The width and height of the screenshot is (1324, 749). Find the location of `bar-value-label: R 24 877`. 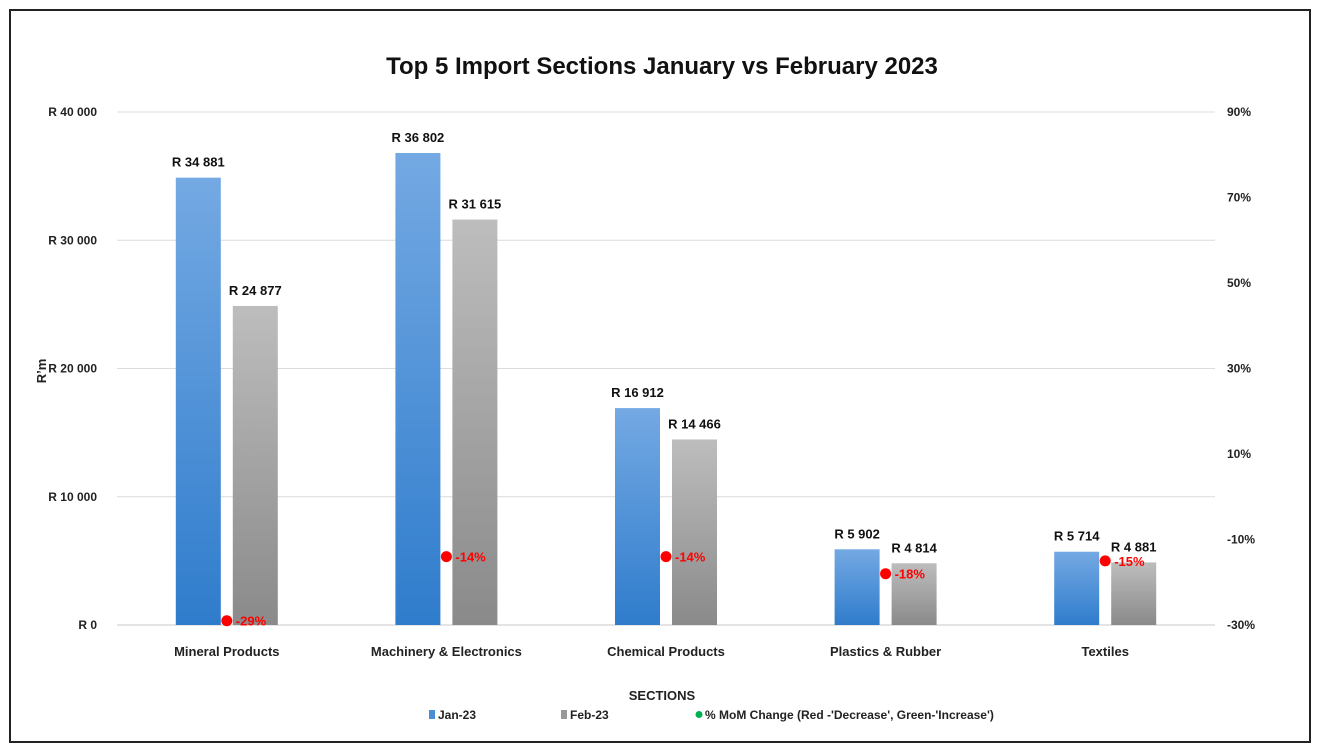

bar-value-label: R 24 877 is located at coordinates (255, 290).